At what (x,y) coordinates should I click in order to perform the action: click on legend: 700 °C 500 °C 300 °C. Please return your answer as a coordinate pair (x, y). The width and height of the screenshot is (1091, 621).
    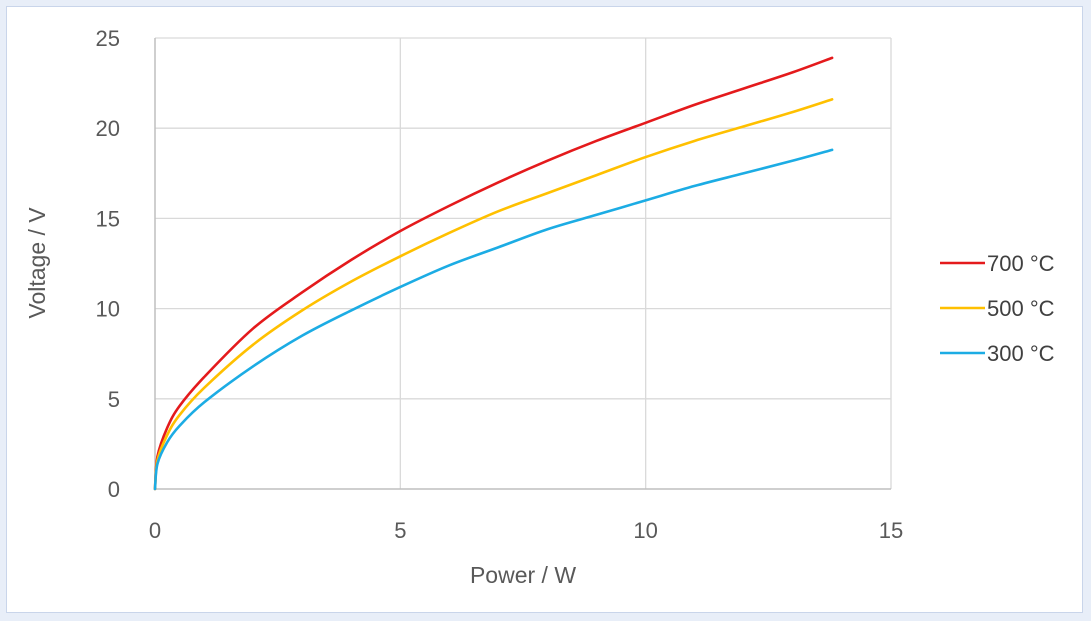
    Looking at the image, I should click on (997, 308).